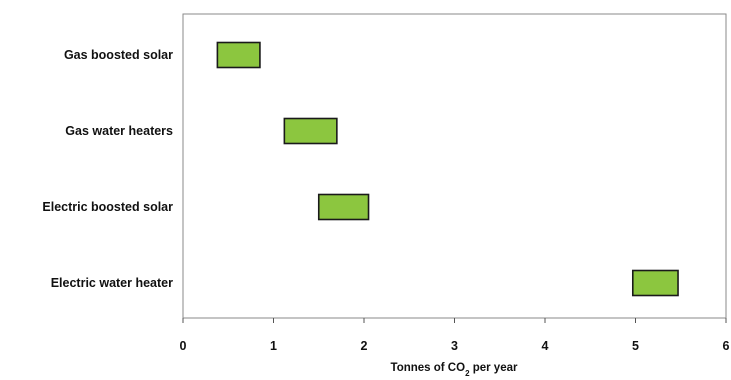  What do you see at coordinates (454, 370) in the screenshot?
I see `x-axis-title: Tonnes of CO2 per year` at bounding box center [454, 370].